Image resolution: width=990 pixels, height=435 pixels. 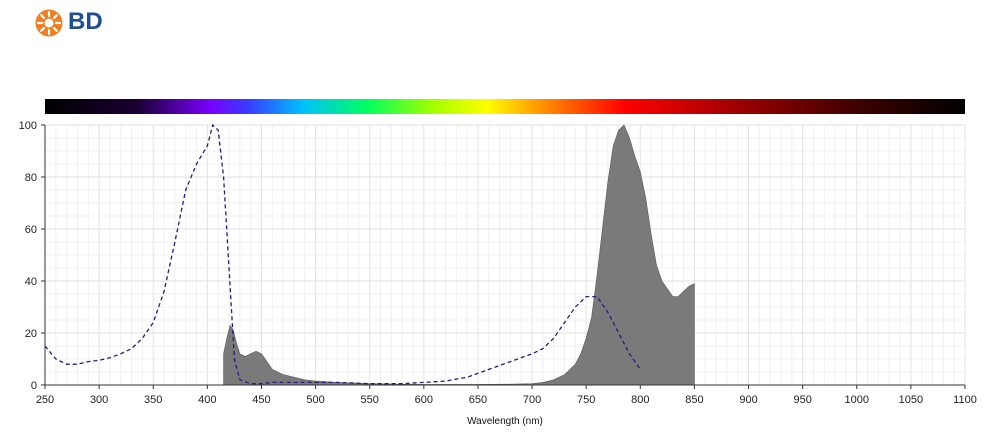 I want to click on y-tick-label: 80, so click(x=31, y=178).